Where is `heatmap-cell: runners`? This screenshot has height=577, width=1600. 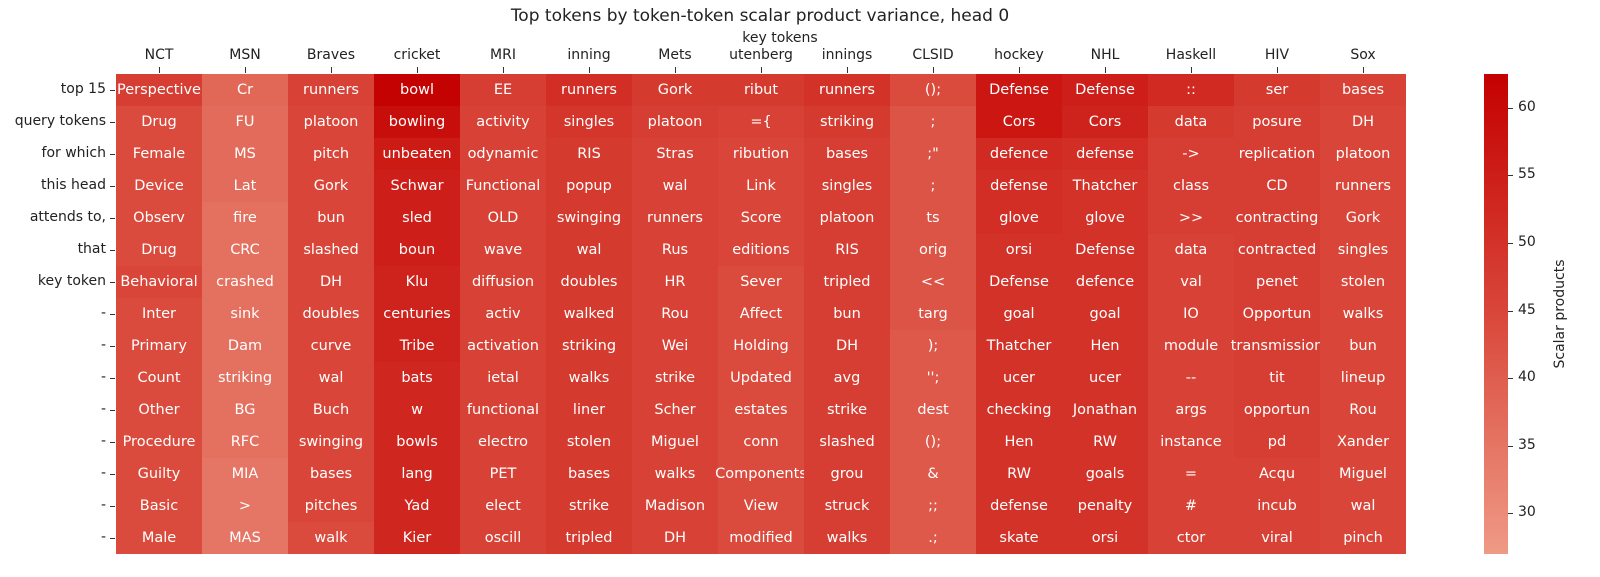
heatmap-cell: runners is located at coordinates (675, 218).